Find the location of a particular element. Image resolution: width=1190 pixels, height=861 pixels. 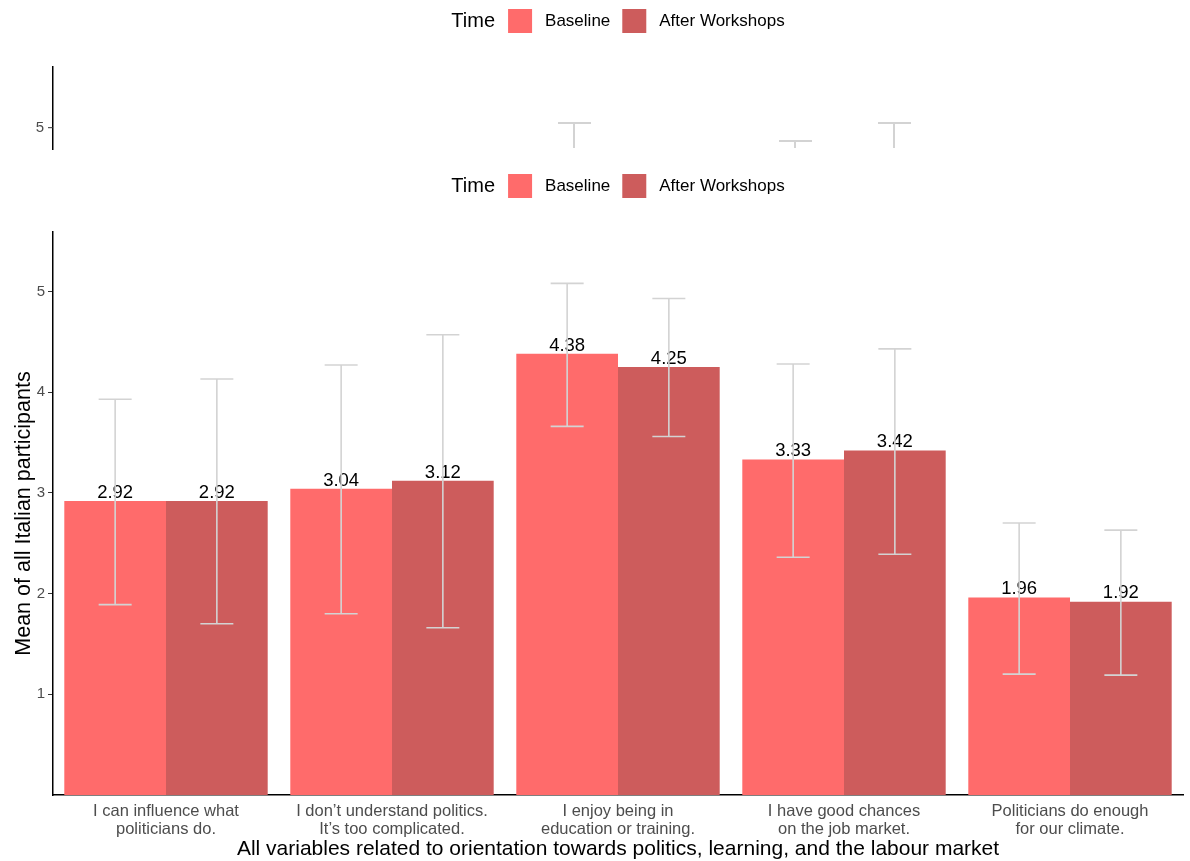

data-label: 3.12 is located at coordinates (442, 471).